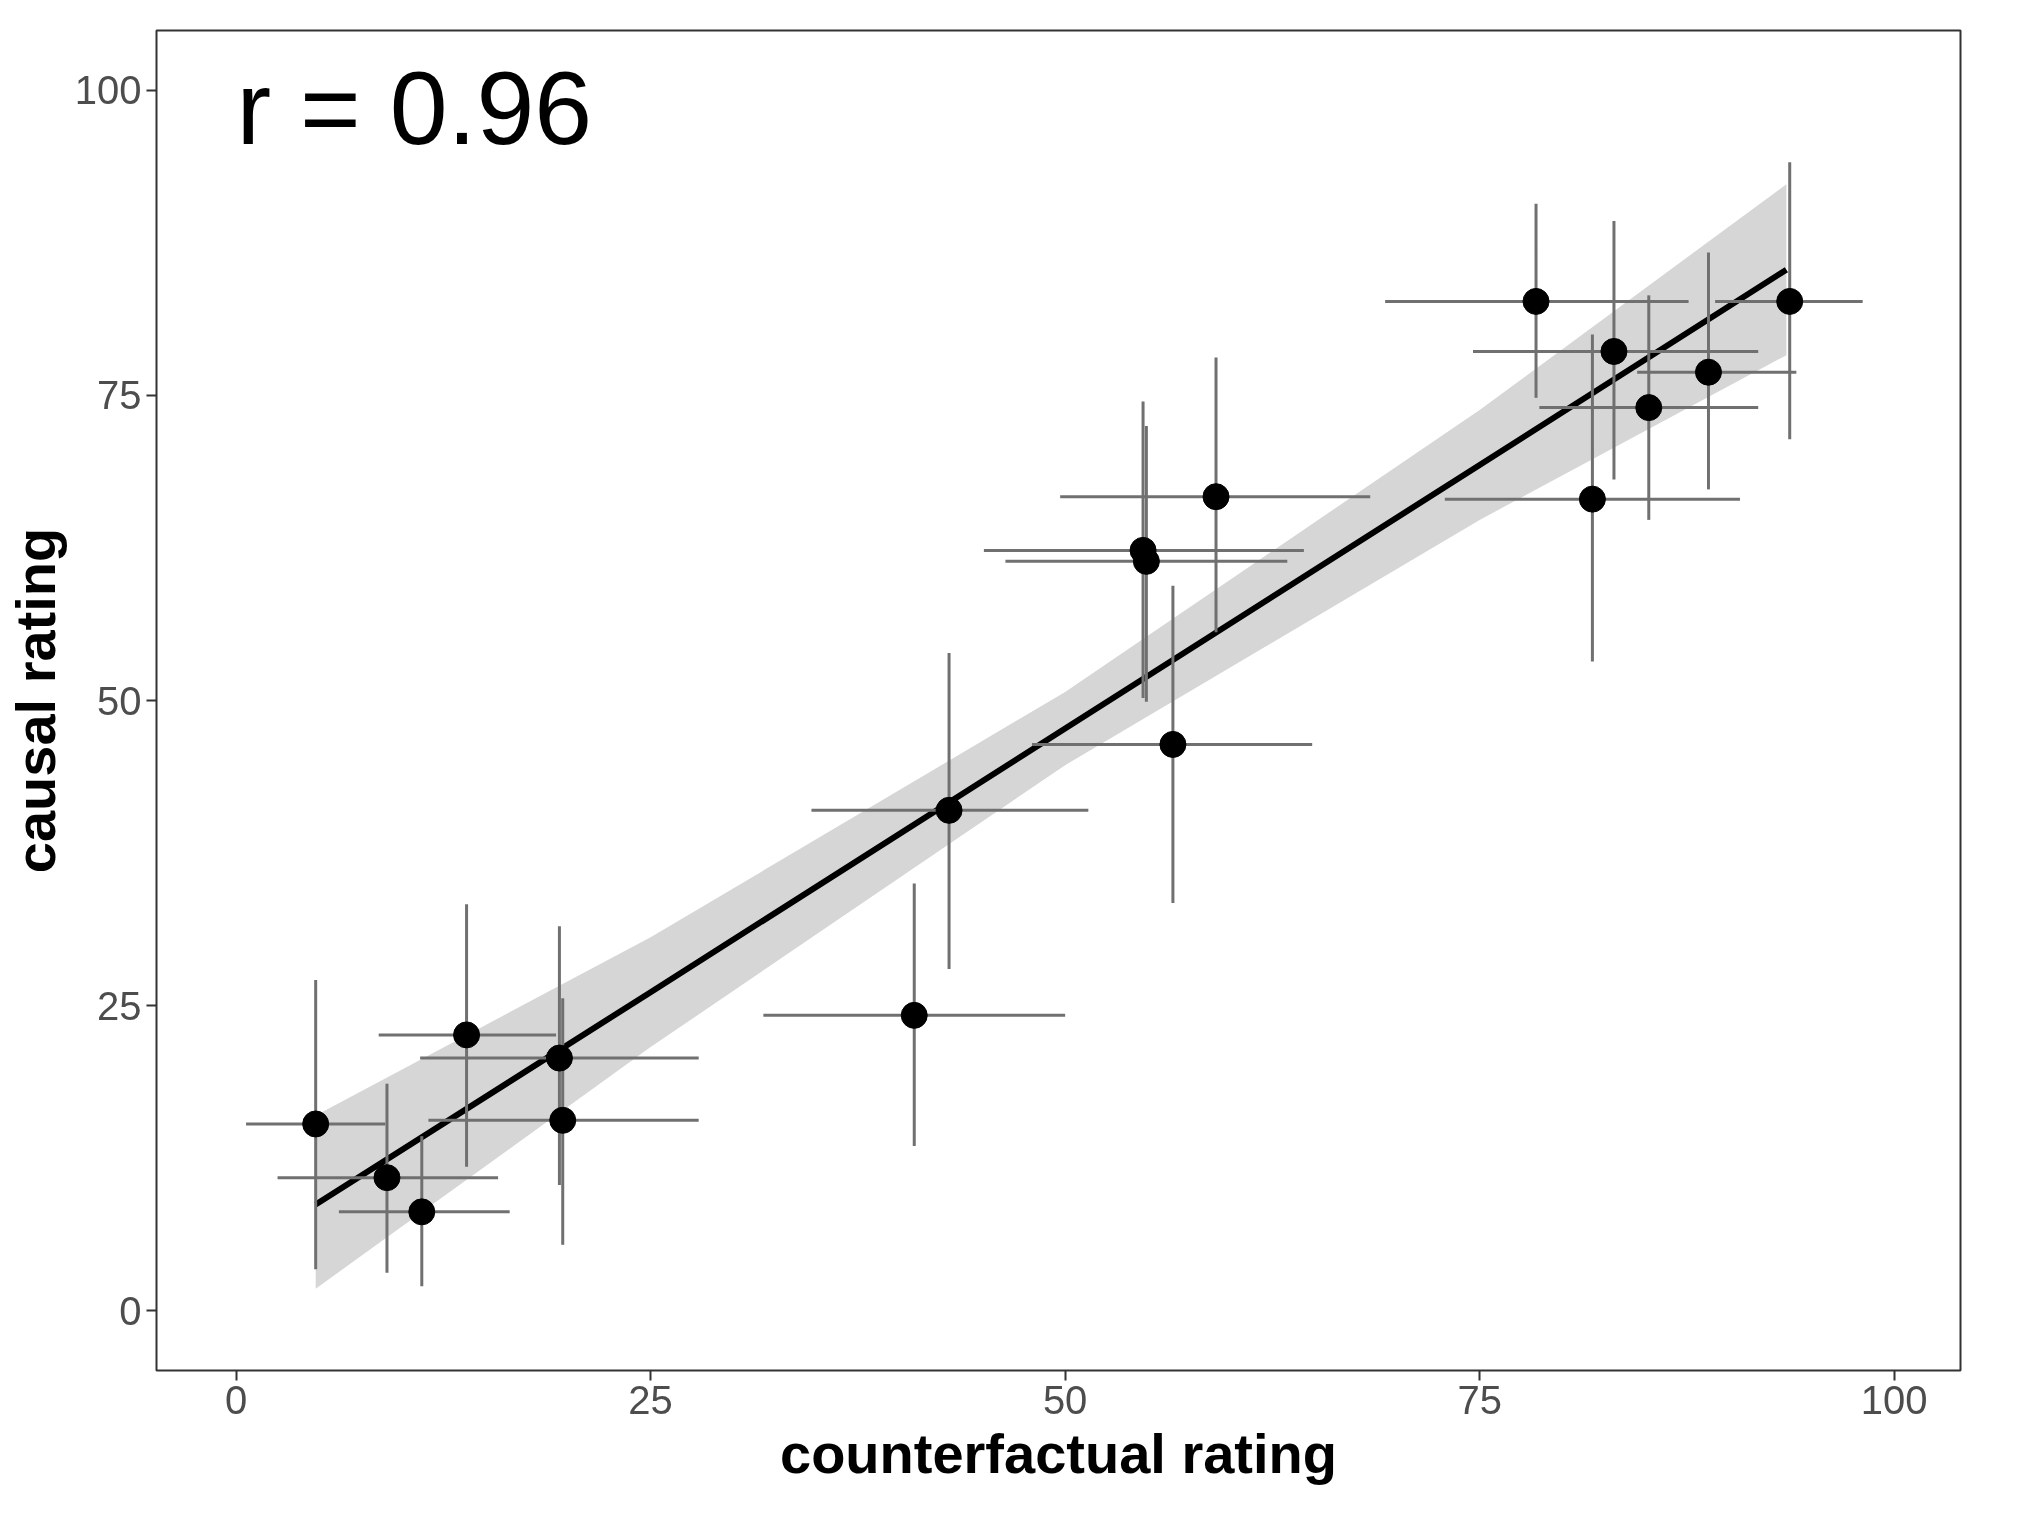  I want to click on x-tick-label: 50, so click(1065, 1399).